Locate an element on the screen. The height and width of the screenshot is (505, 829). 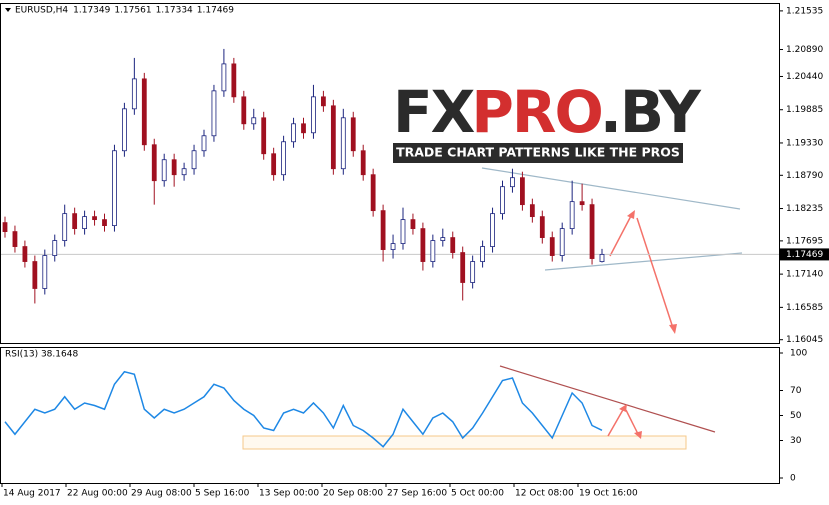
x-tick-label: 14 Aug 2017 is located at coordinates (32, 494).